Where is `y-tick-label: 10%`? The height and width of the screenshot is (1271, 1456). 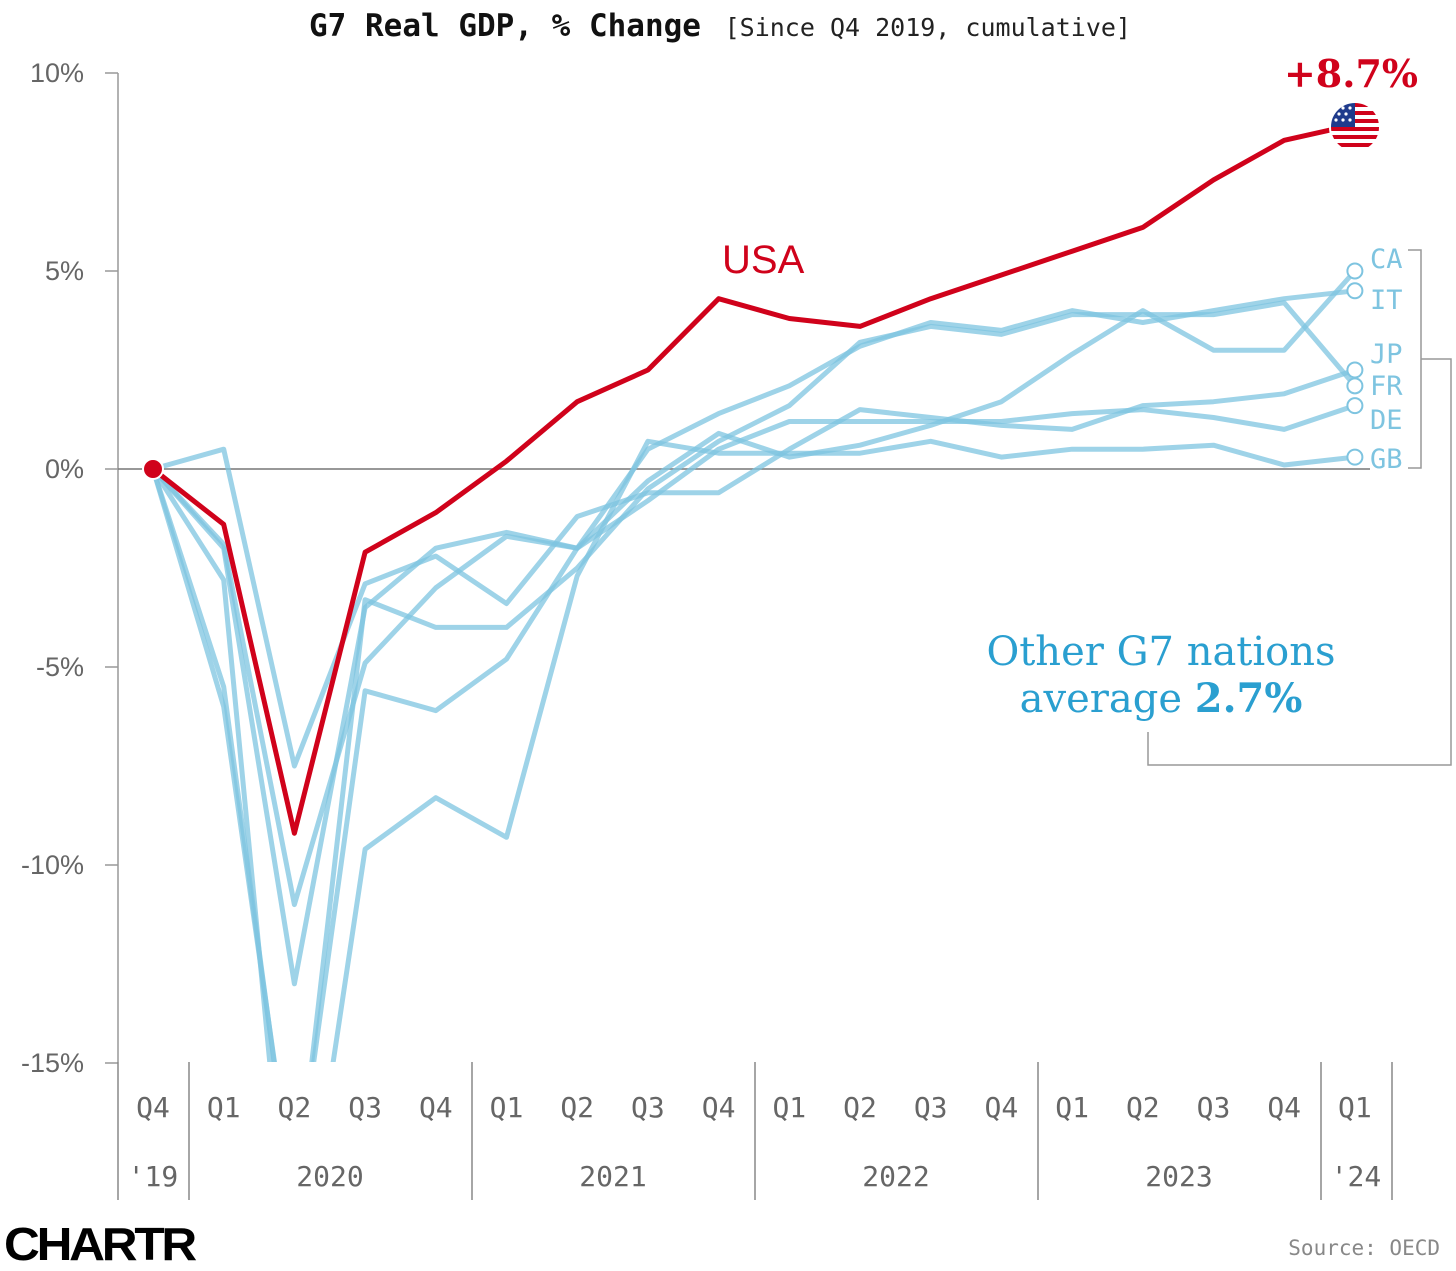 y-tick-label: 10% is located at coordinates (57, 73).